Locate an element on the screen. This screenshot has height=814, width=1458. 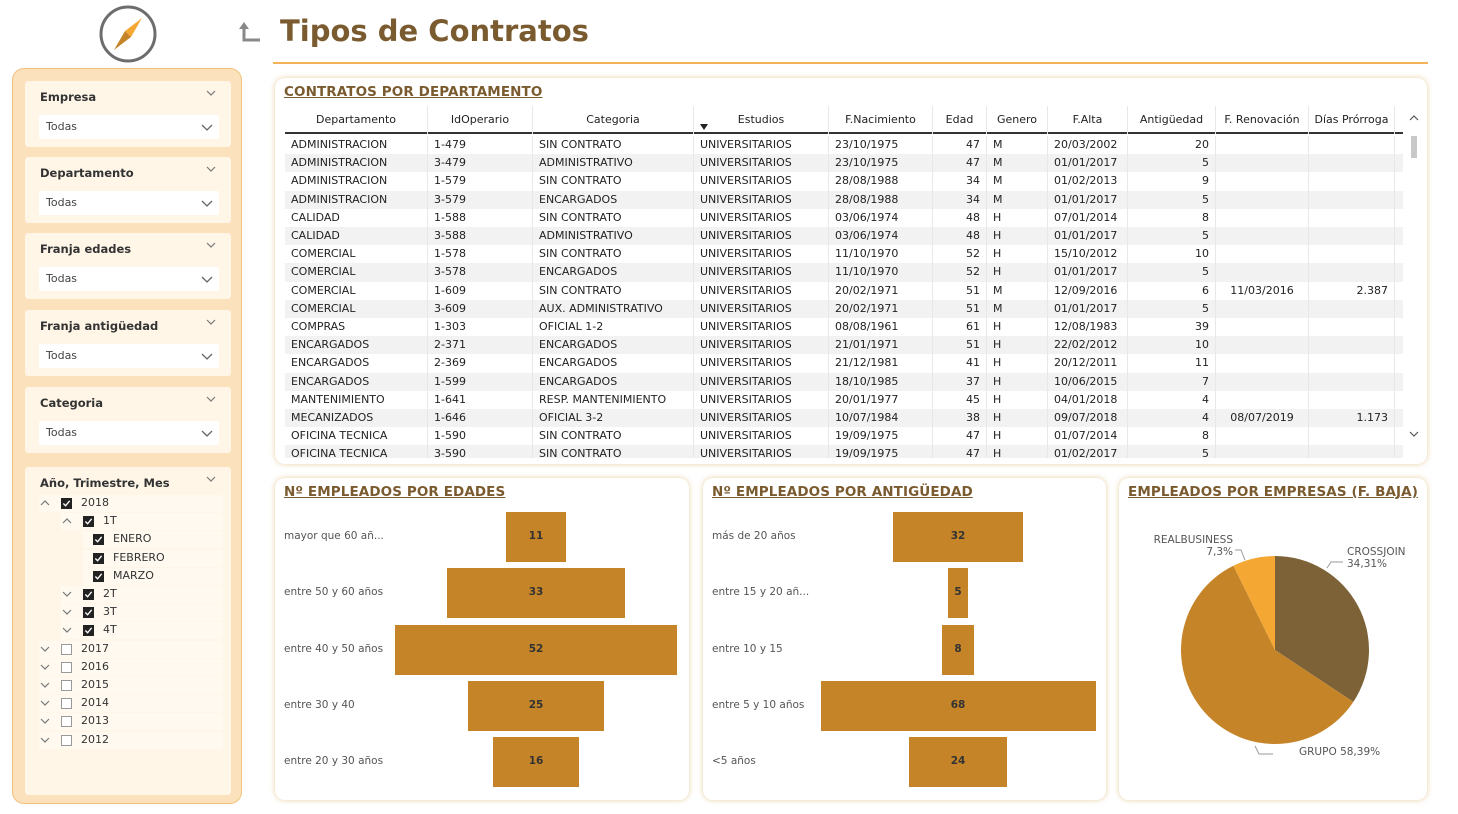
column-header: Antigüedad is located at coordinates (1172, 120).